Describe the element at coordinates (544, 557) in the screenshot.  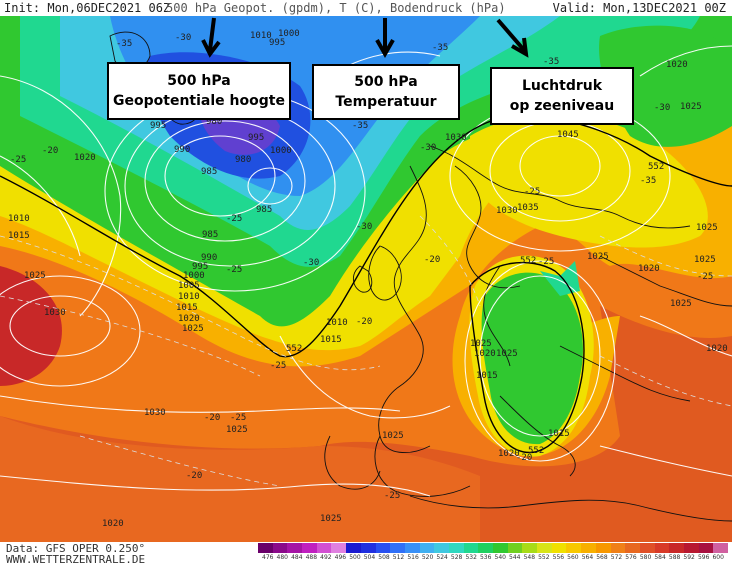
I see `colorbar-label: 552` at that location.